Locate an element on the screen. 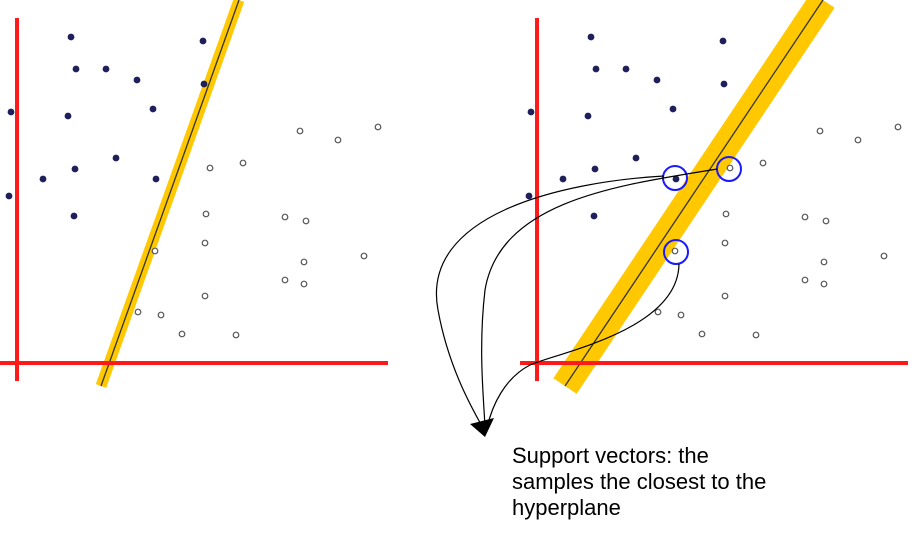 The width and height of the screenshot is (912, 542). hyperplane-line is located at coordinates (170, 193).